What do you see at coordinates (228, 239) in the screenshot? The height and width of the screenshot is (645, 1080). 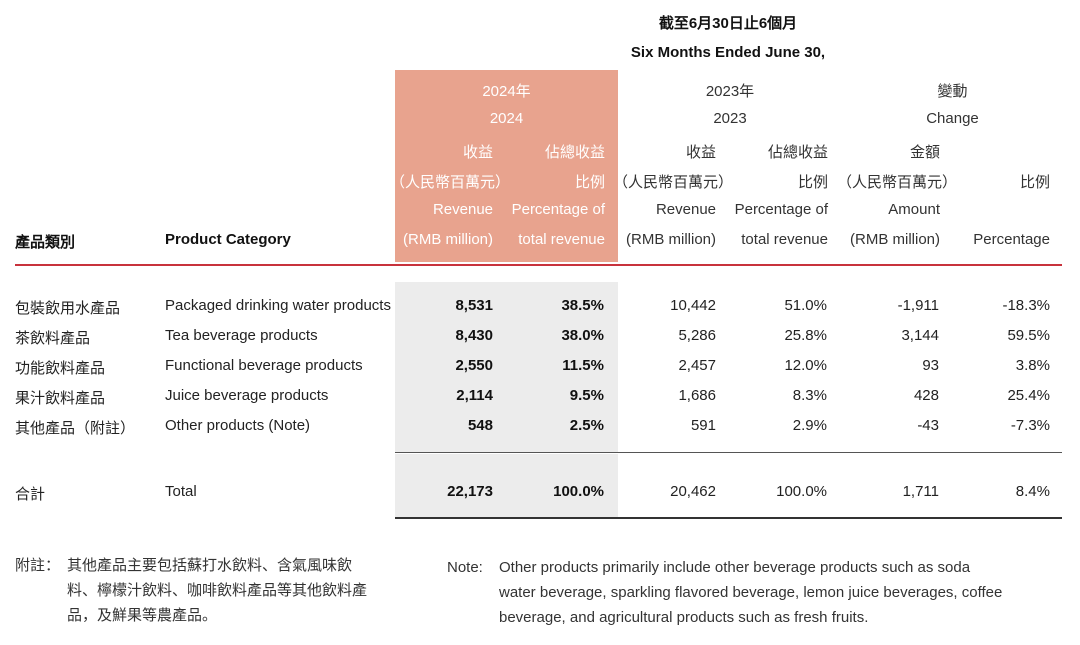 I see `category-header-en: Product Category` at bounding box center [228, 239].